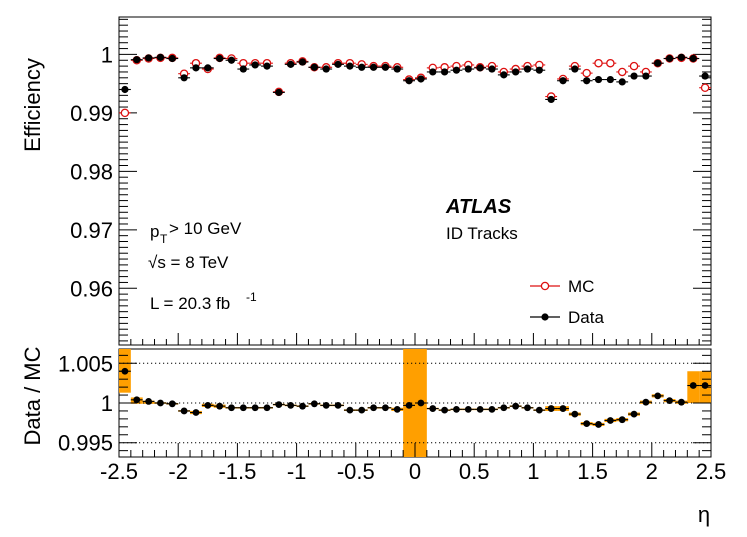  Describe the element at coordinates (586, 317) in the screenshot. I see `legend-data-label: Data` at that location.